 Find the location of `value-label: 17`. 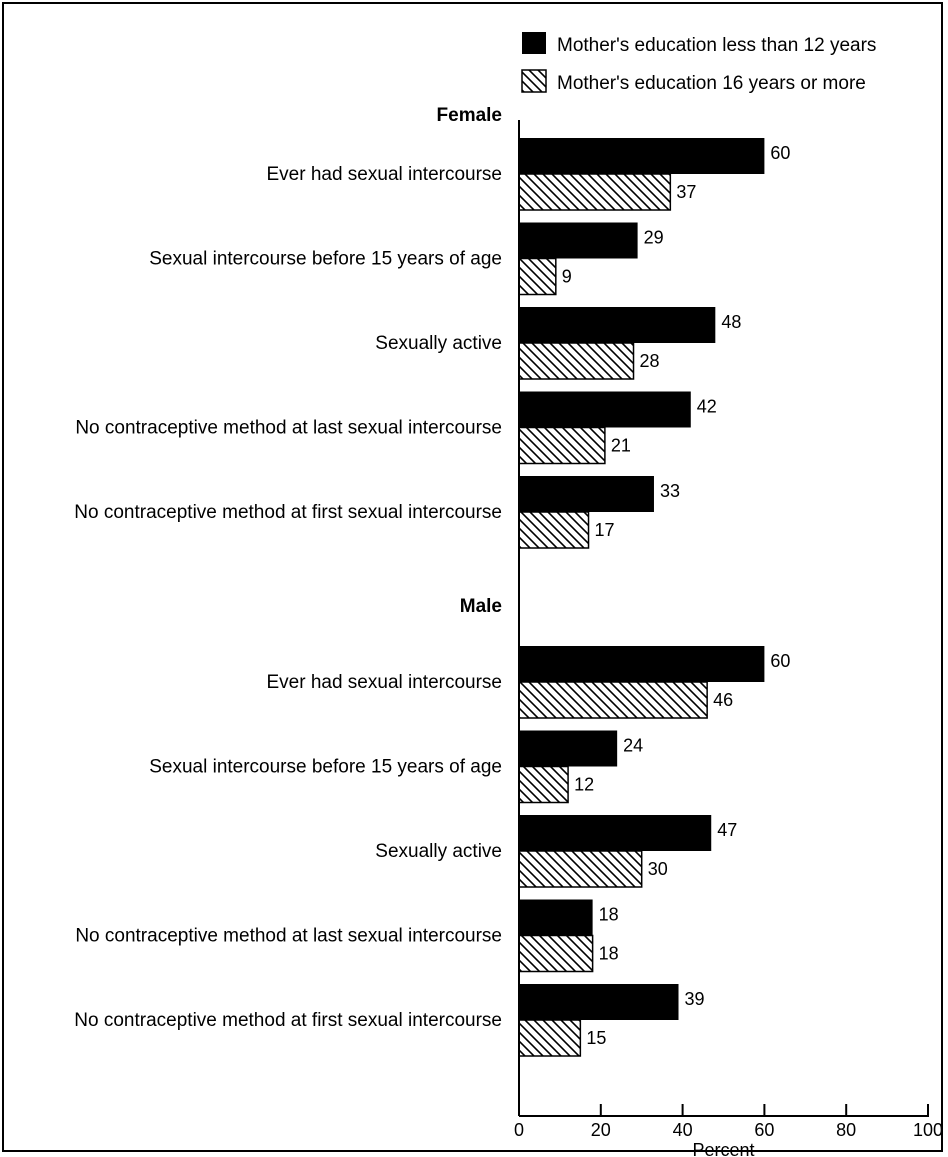

value-label: 17 is located at coordinates (605, 530).